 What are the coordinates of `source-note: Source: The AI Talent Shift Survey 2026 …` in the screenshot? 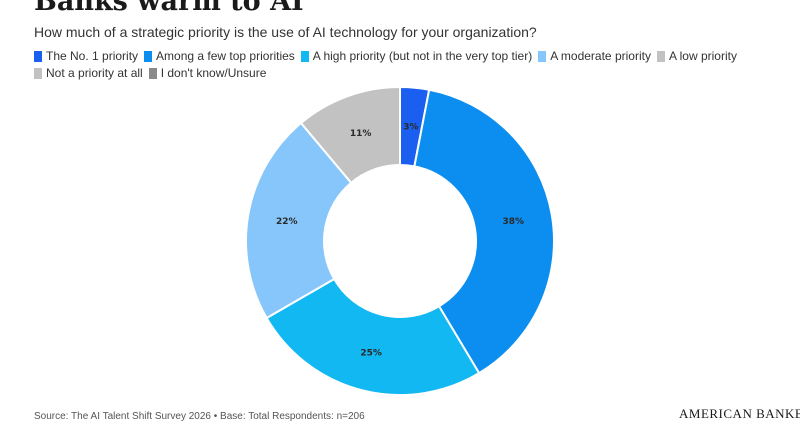 It's located at (199, 416).